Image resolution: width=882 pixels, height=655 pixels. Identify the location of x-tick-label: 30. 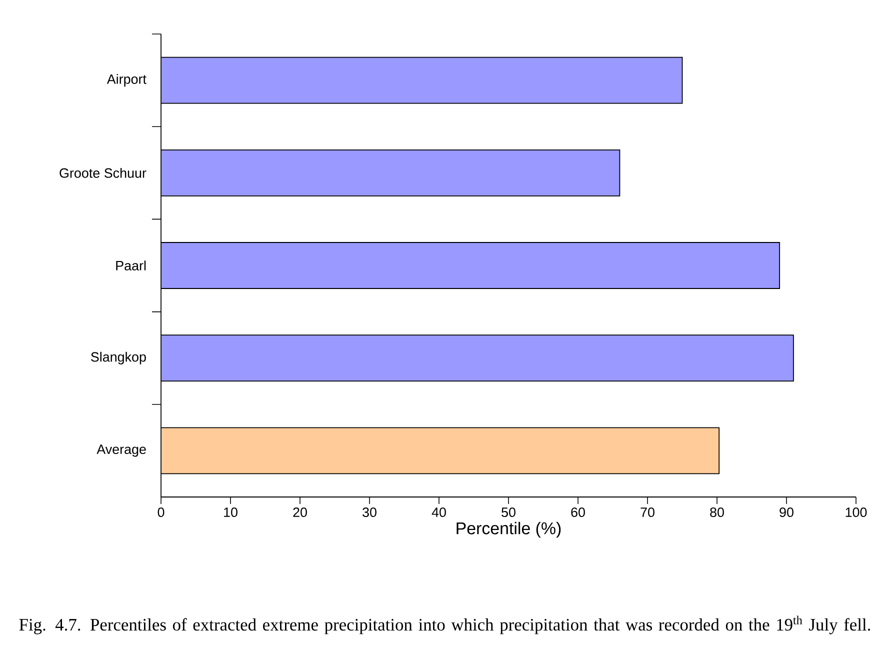
(369, 513).